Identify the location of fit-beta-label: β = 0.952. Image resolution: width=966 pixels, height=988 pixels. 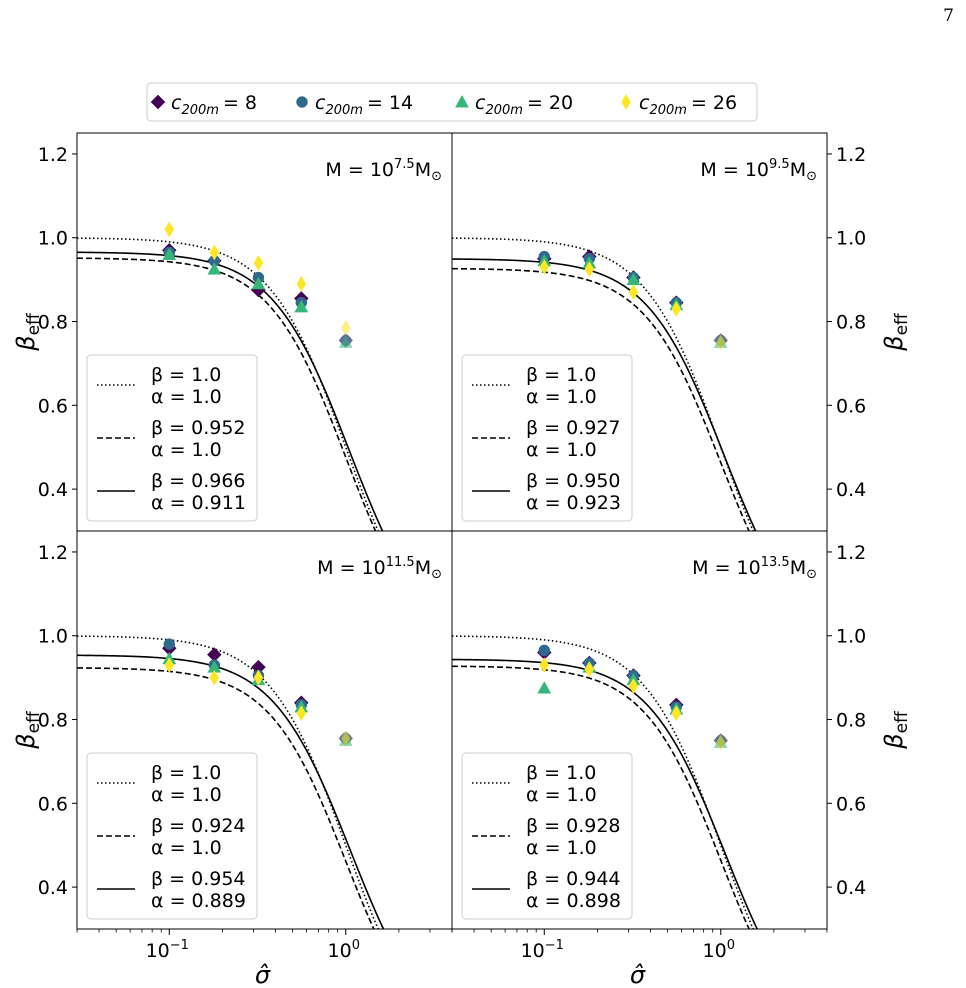
(198, 428).